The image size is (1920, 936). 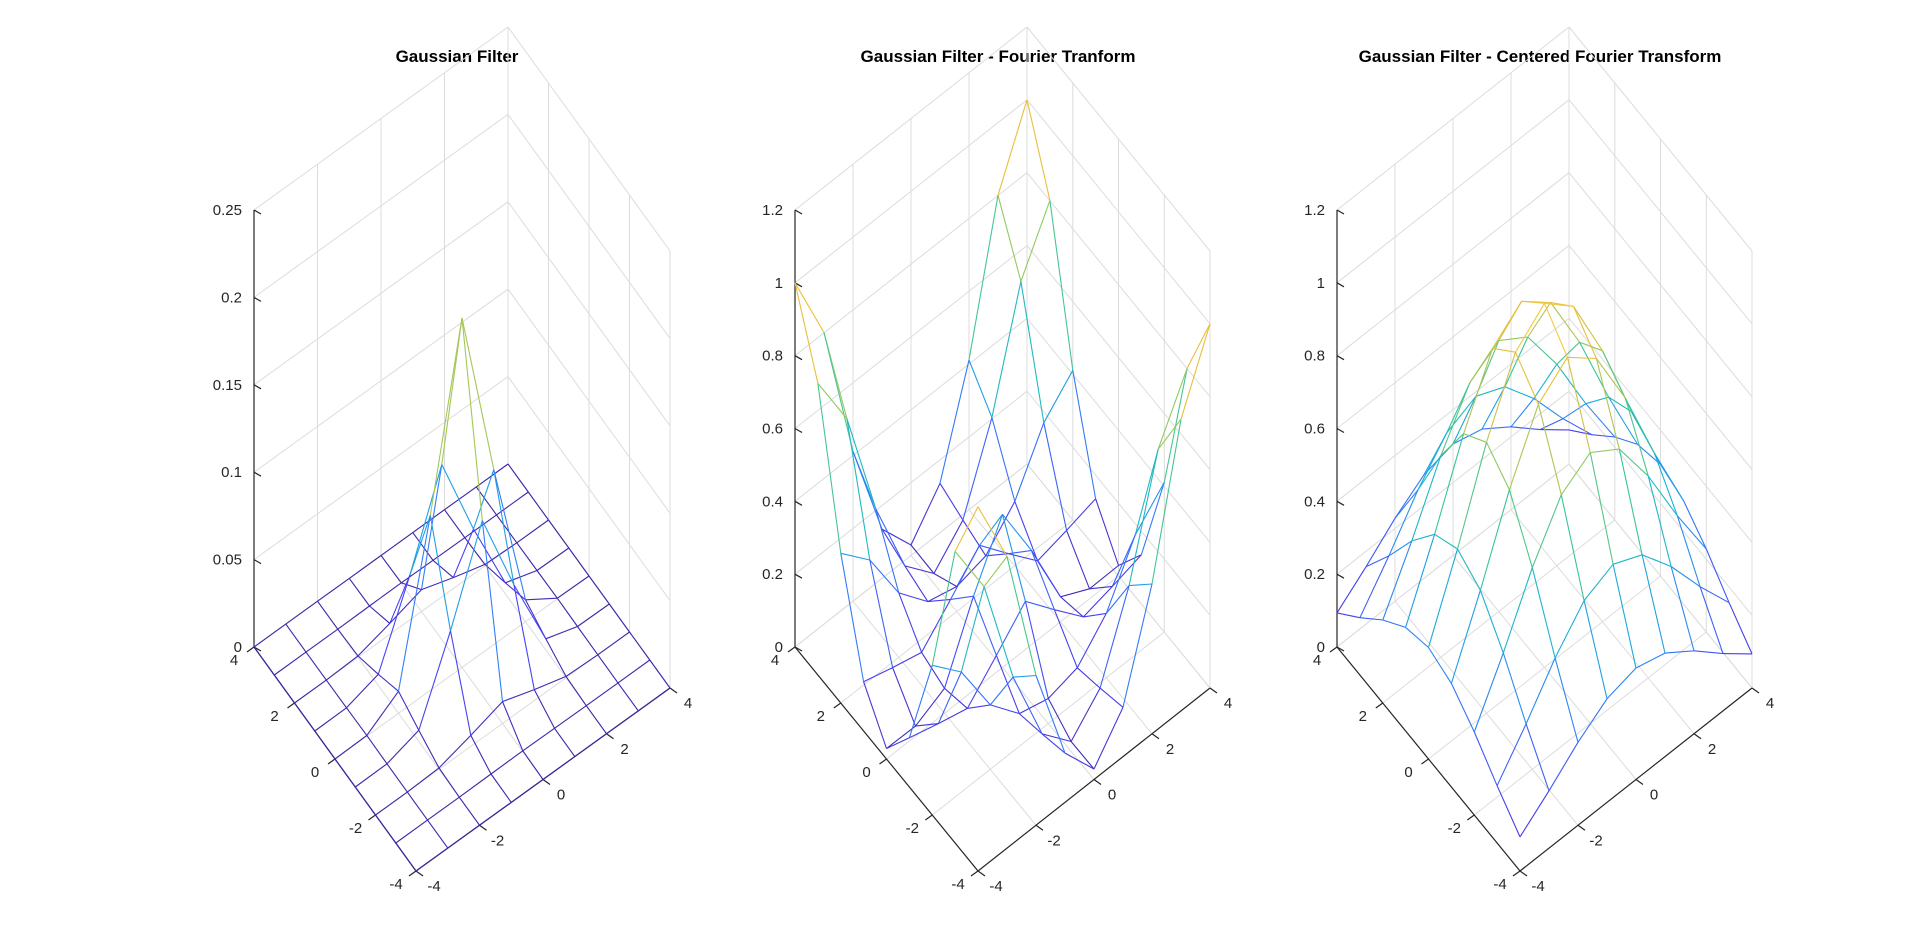 What do you see at coordinates (1228, 703) in the screenshot?
I see `y-tick-label: 4` at bounding box center [1228, 703].